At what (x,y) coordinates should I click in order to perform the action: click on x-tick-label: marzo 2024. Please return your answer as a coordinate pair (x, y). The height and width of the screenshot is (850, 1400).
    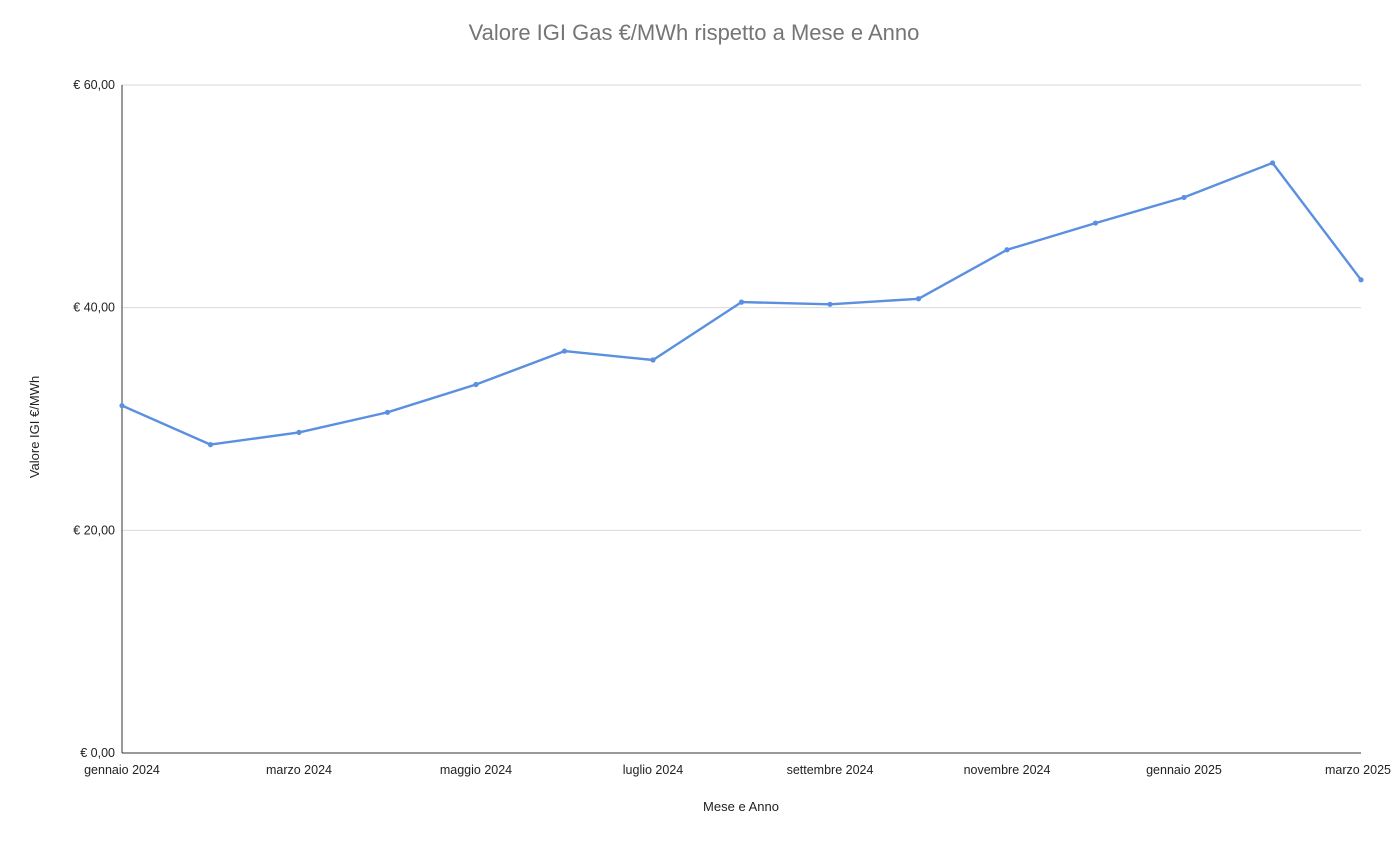
    Looking at the image, I should click on (299, 770).